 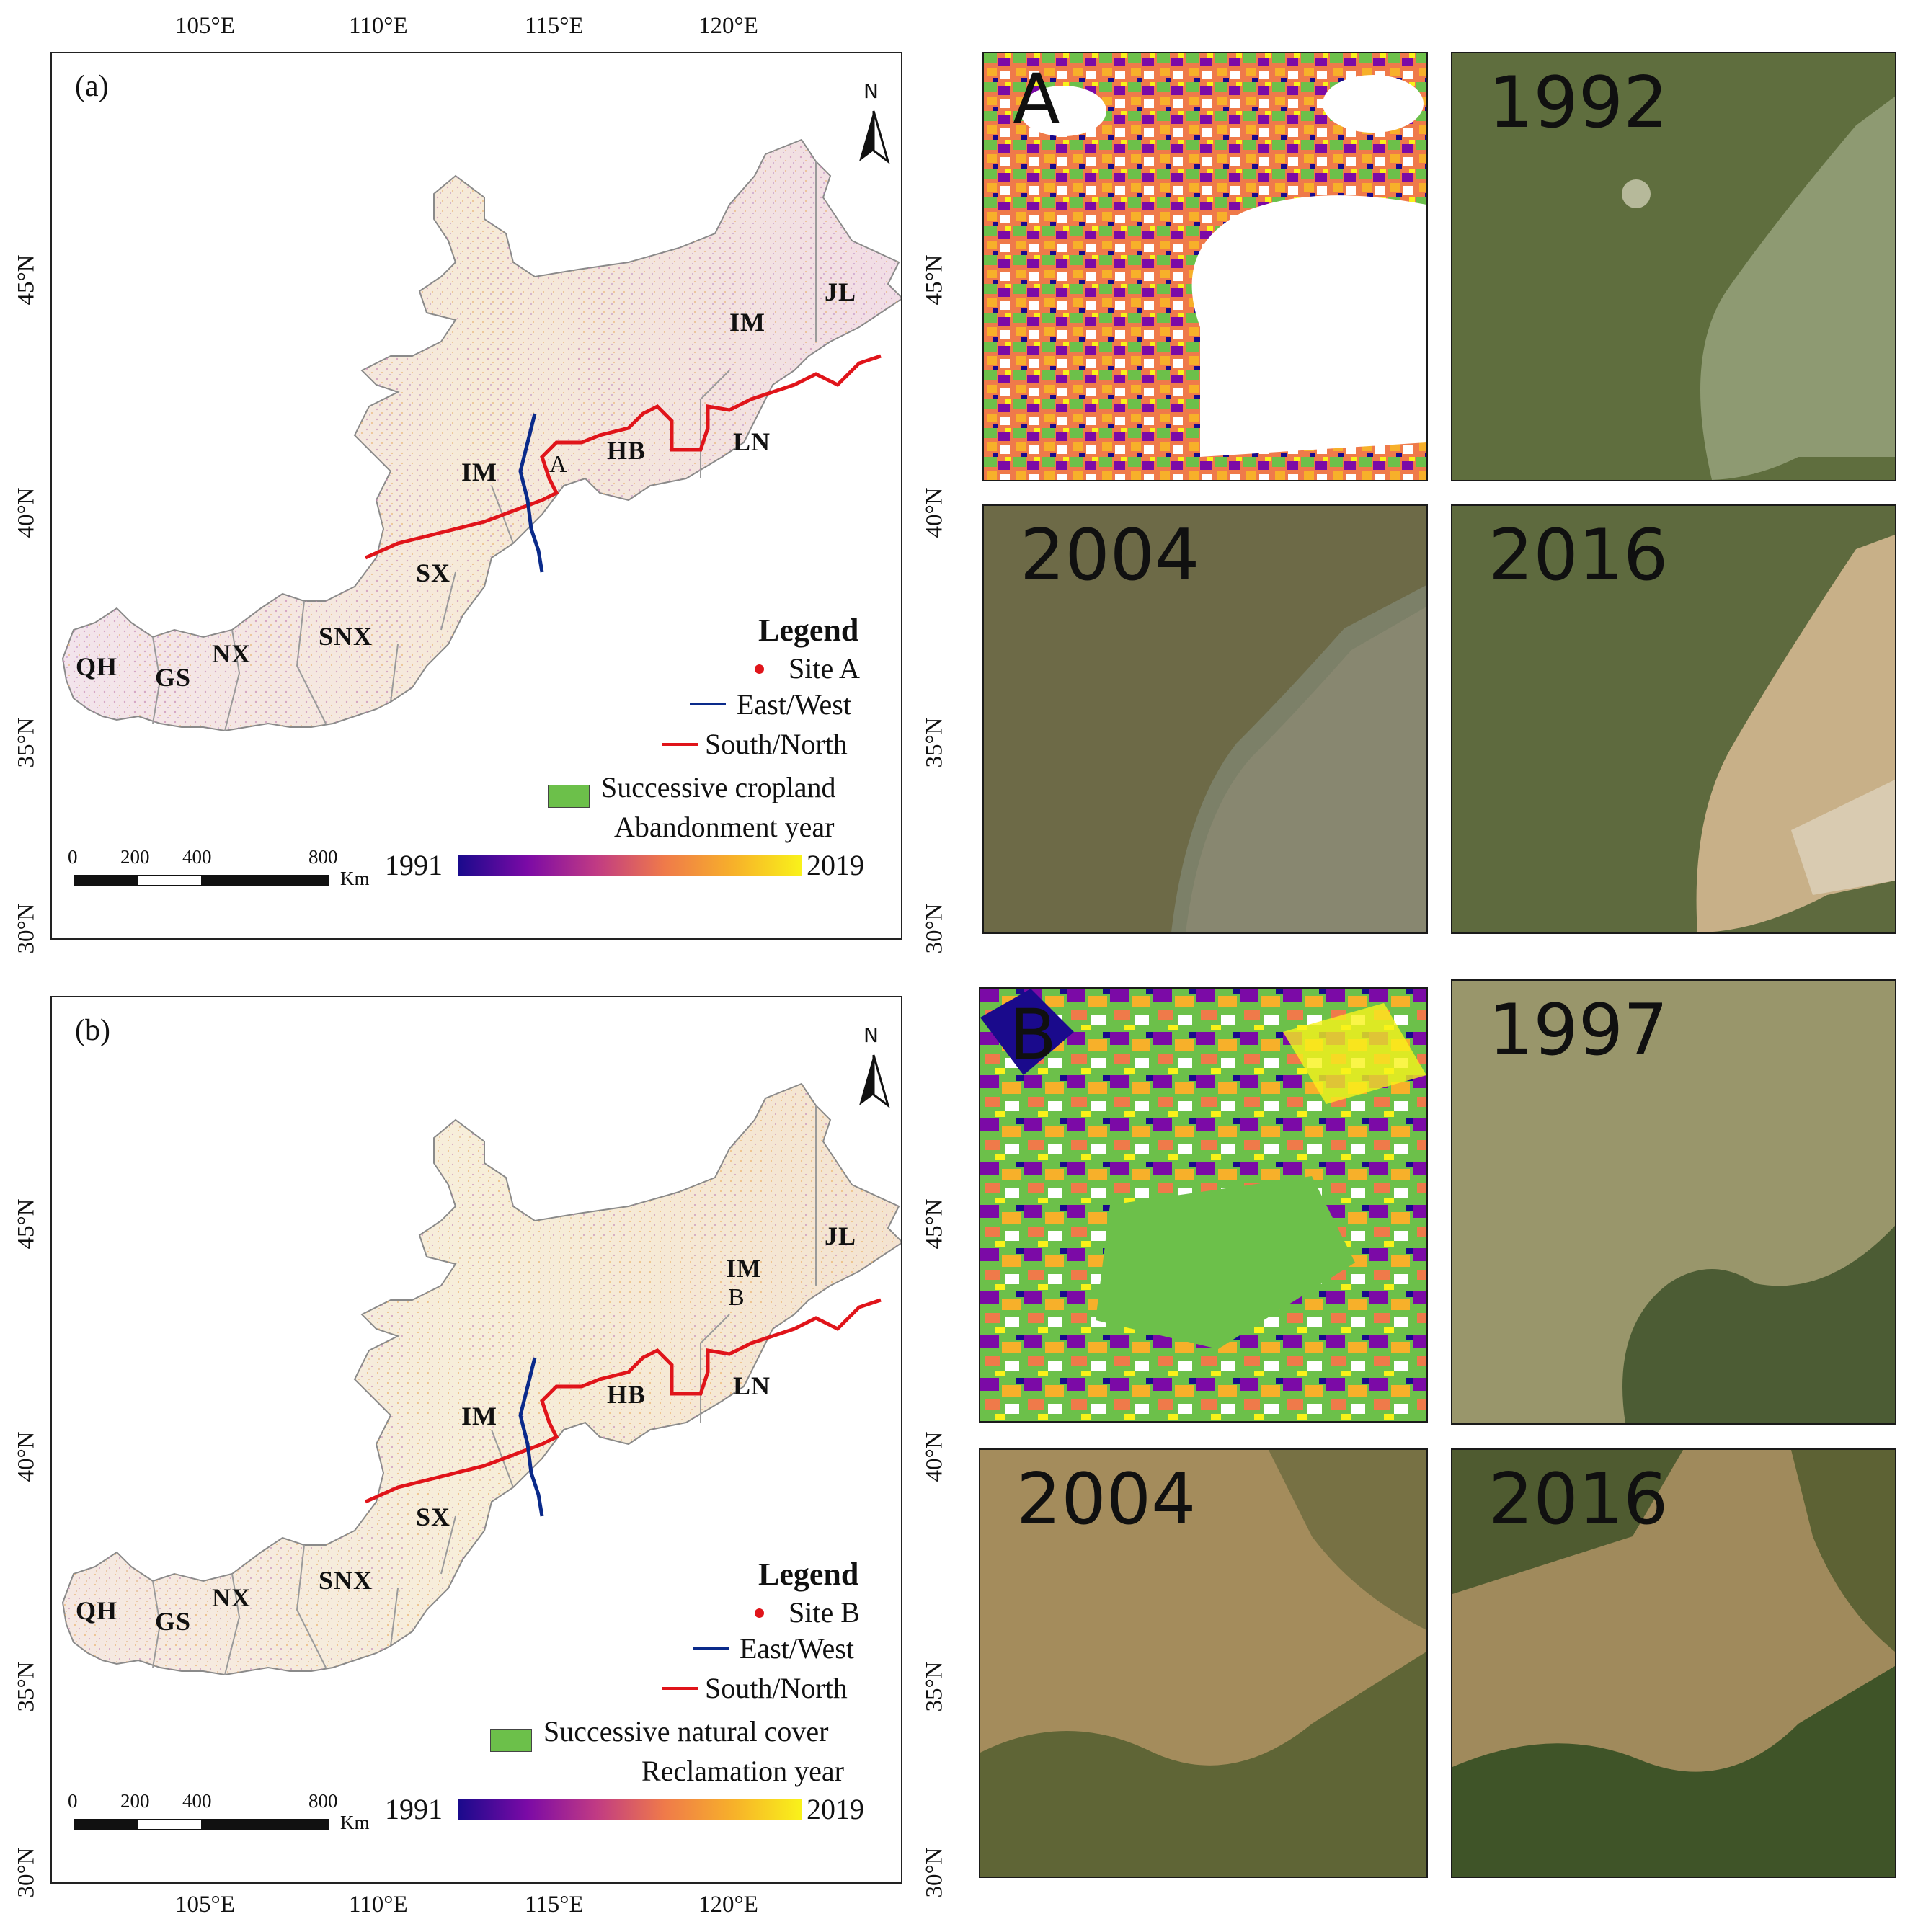 I want to click on bottom-lon-label: 110°E, so click(x=378, y=1905).